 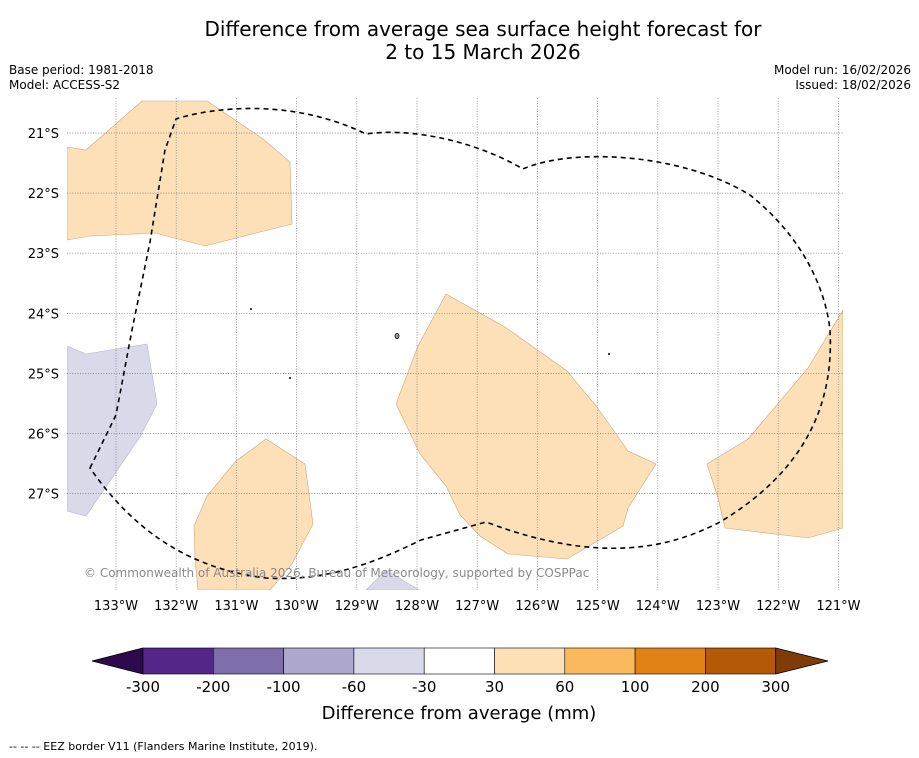 What do you see at coordinates (774, 424) in the screenshot?
I see `anomaly-region-east` at bounding box center [774, 424].